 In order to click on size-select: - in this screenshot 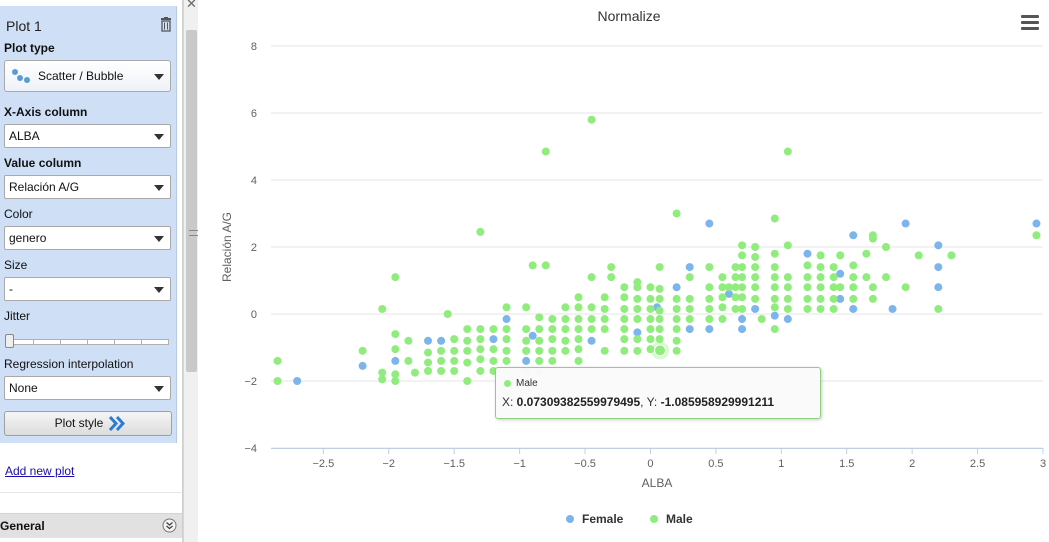, I will do `click(87, 289)`.